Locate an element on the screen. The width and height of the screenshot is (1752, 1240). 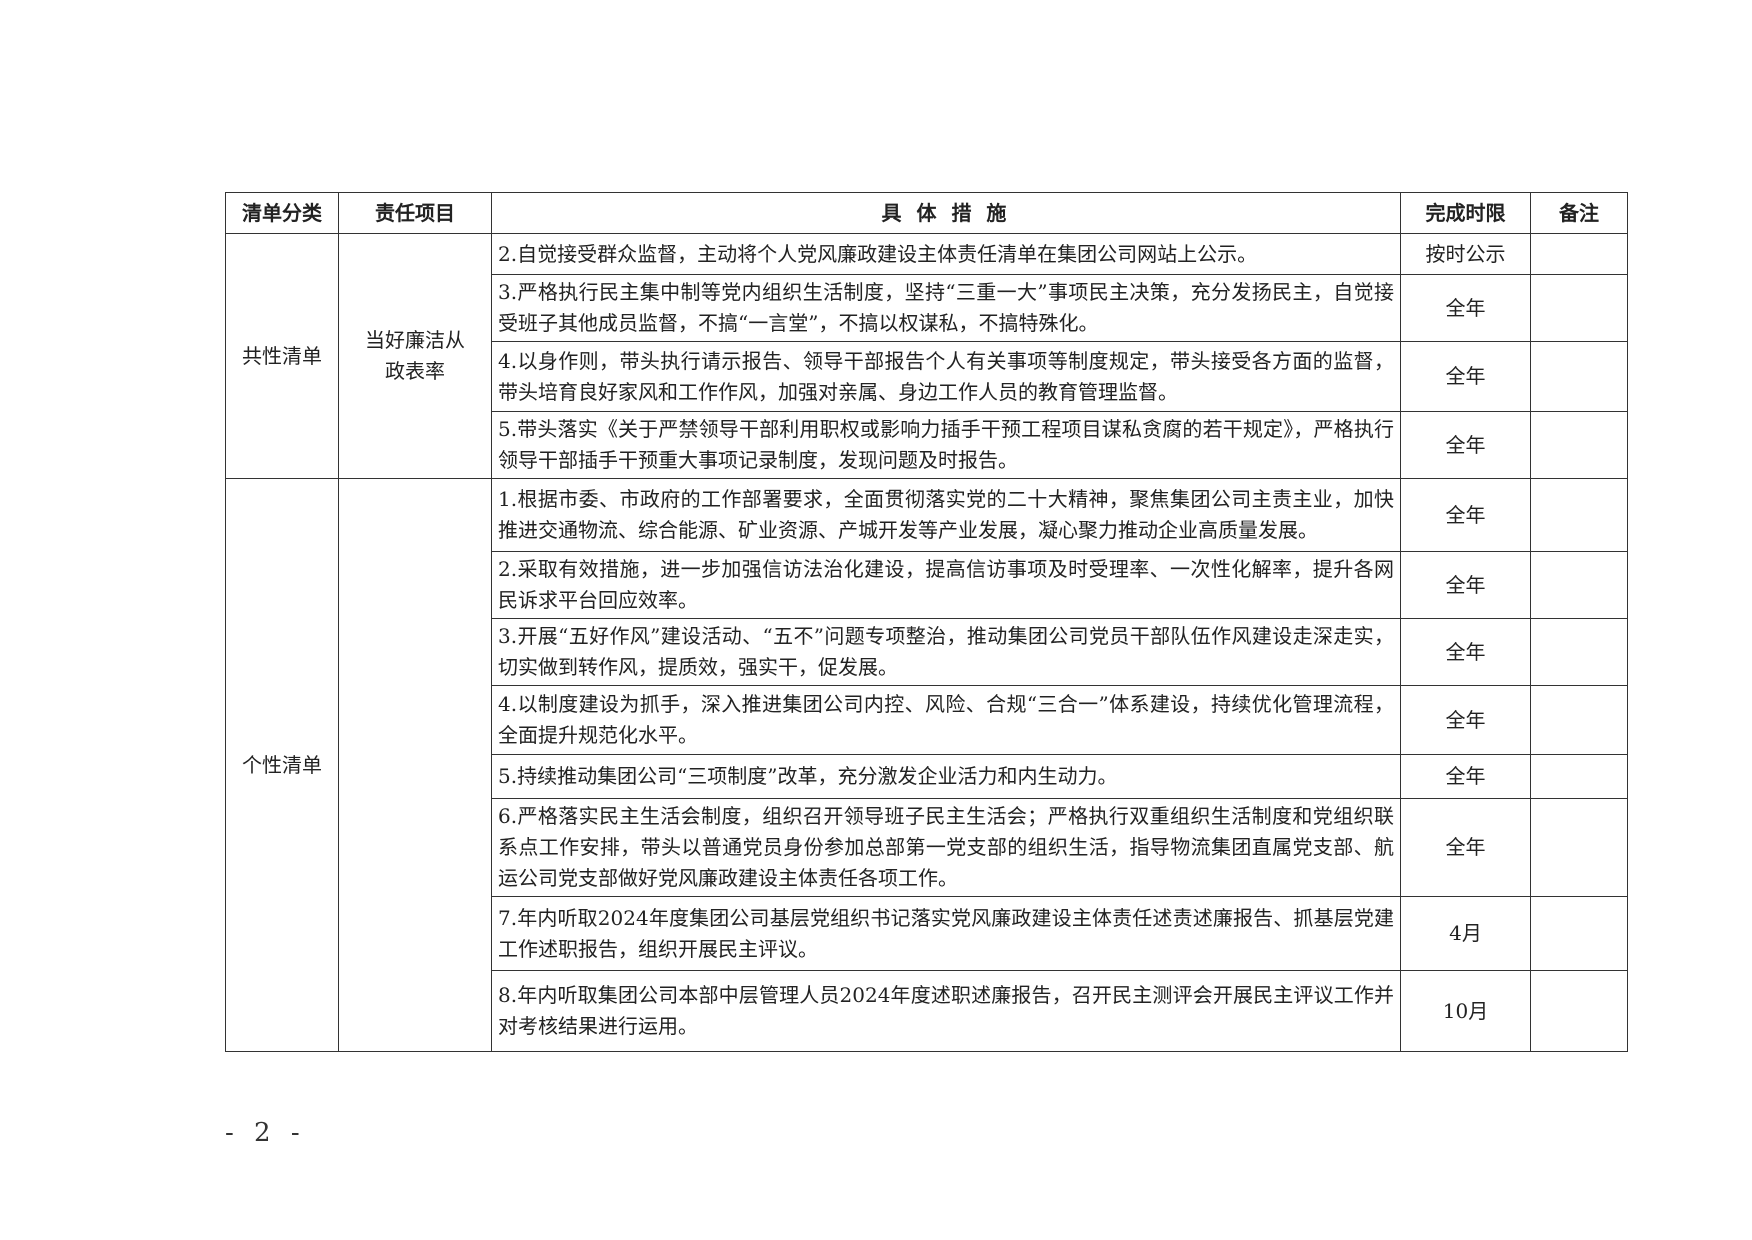
project-cell: 当好廉洁从政表率 is located at coordinates (415, 356).